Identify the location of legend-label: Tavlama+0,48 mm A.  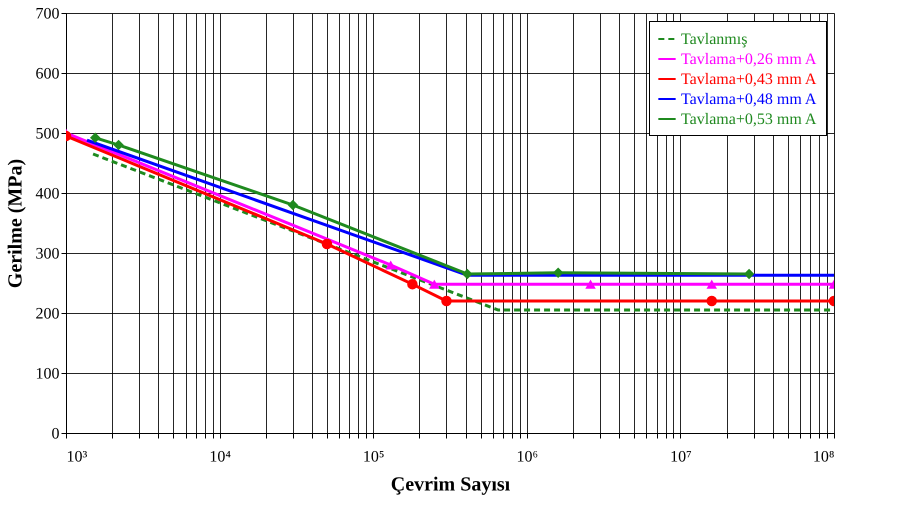
(749, 99).